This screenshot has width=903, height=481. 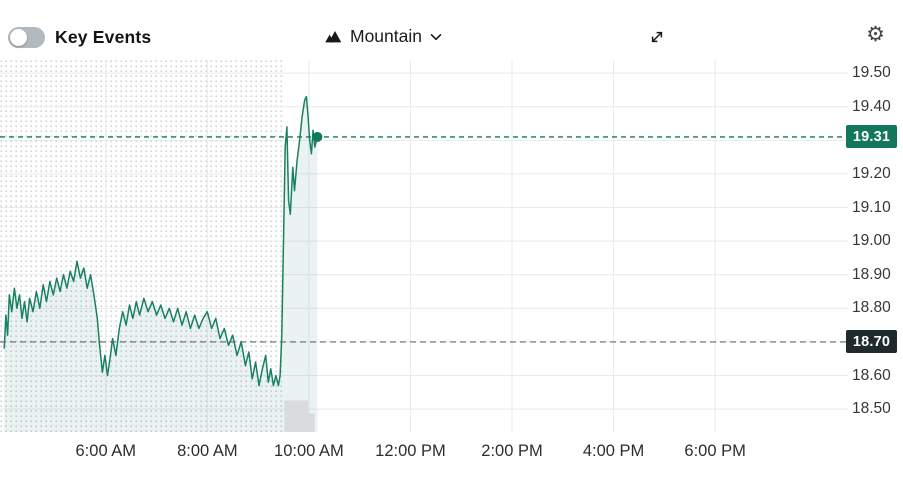 I want to click on settings-button: ⚙, so click(x=875, y=34).